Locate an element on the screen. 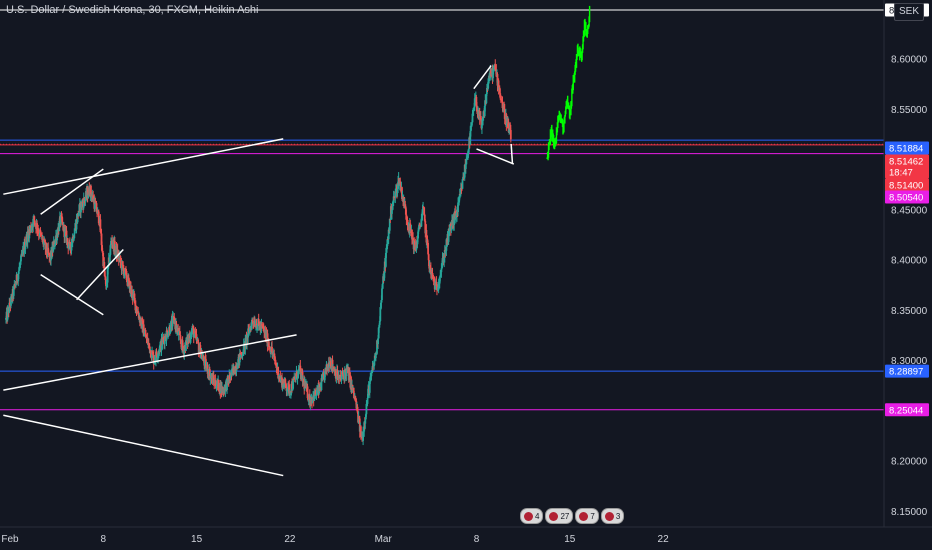  x-tick-label: 22 is located at coordinates (290, 539).